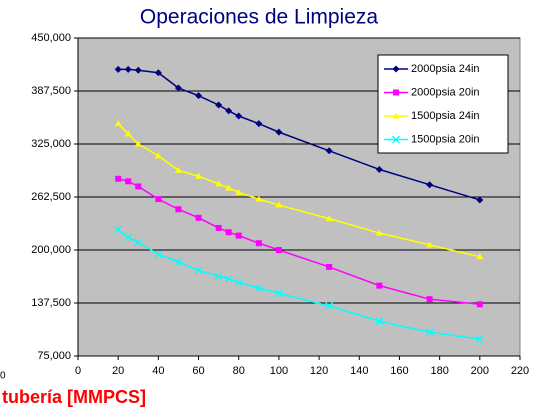 This screenshot has height=408, width=535. Describe the element at coordinates (445, 69) in the screenshot. I see `legend-label: 2000psia 24in` at that location.